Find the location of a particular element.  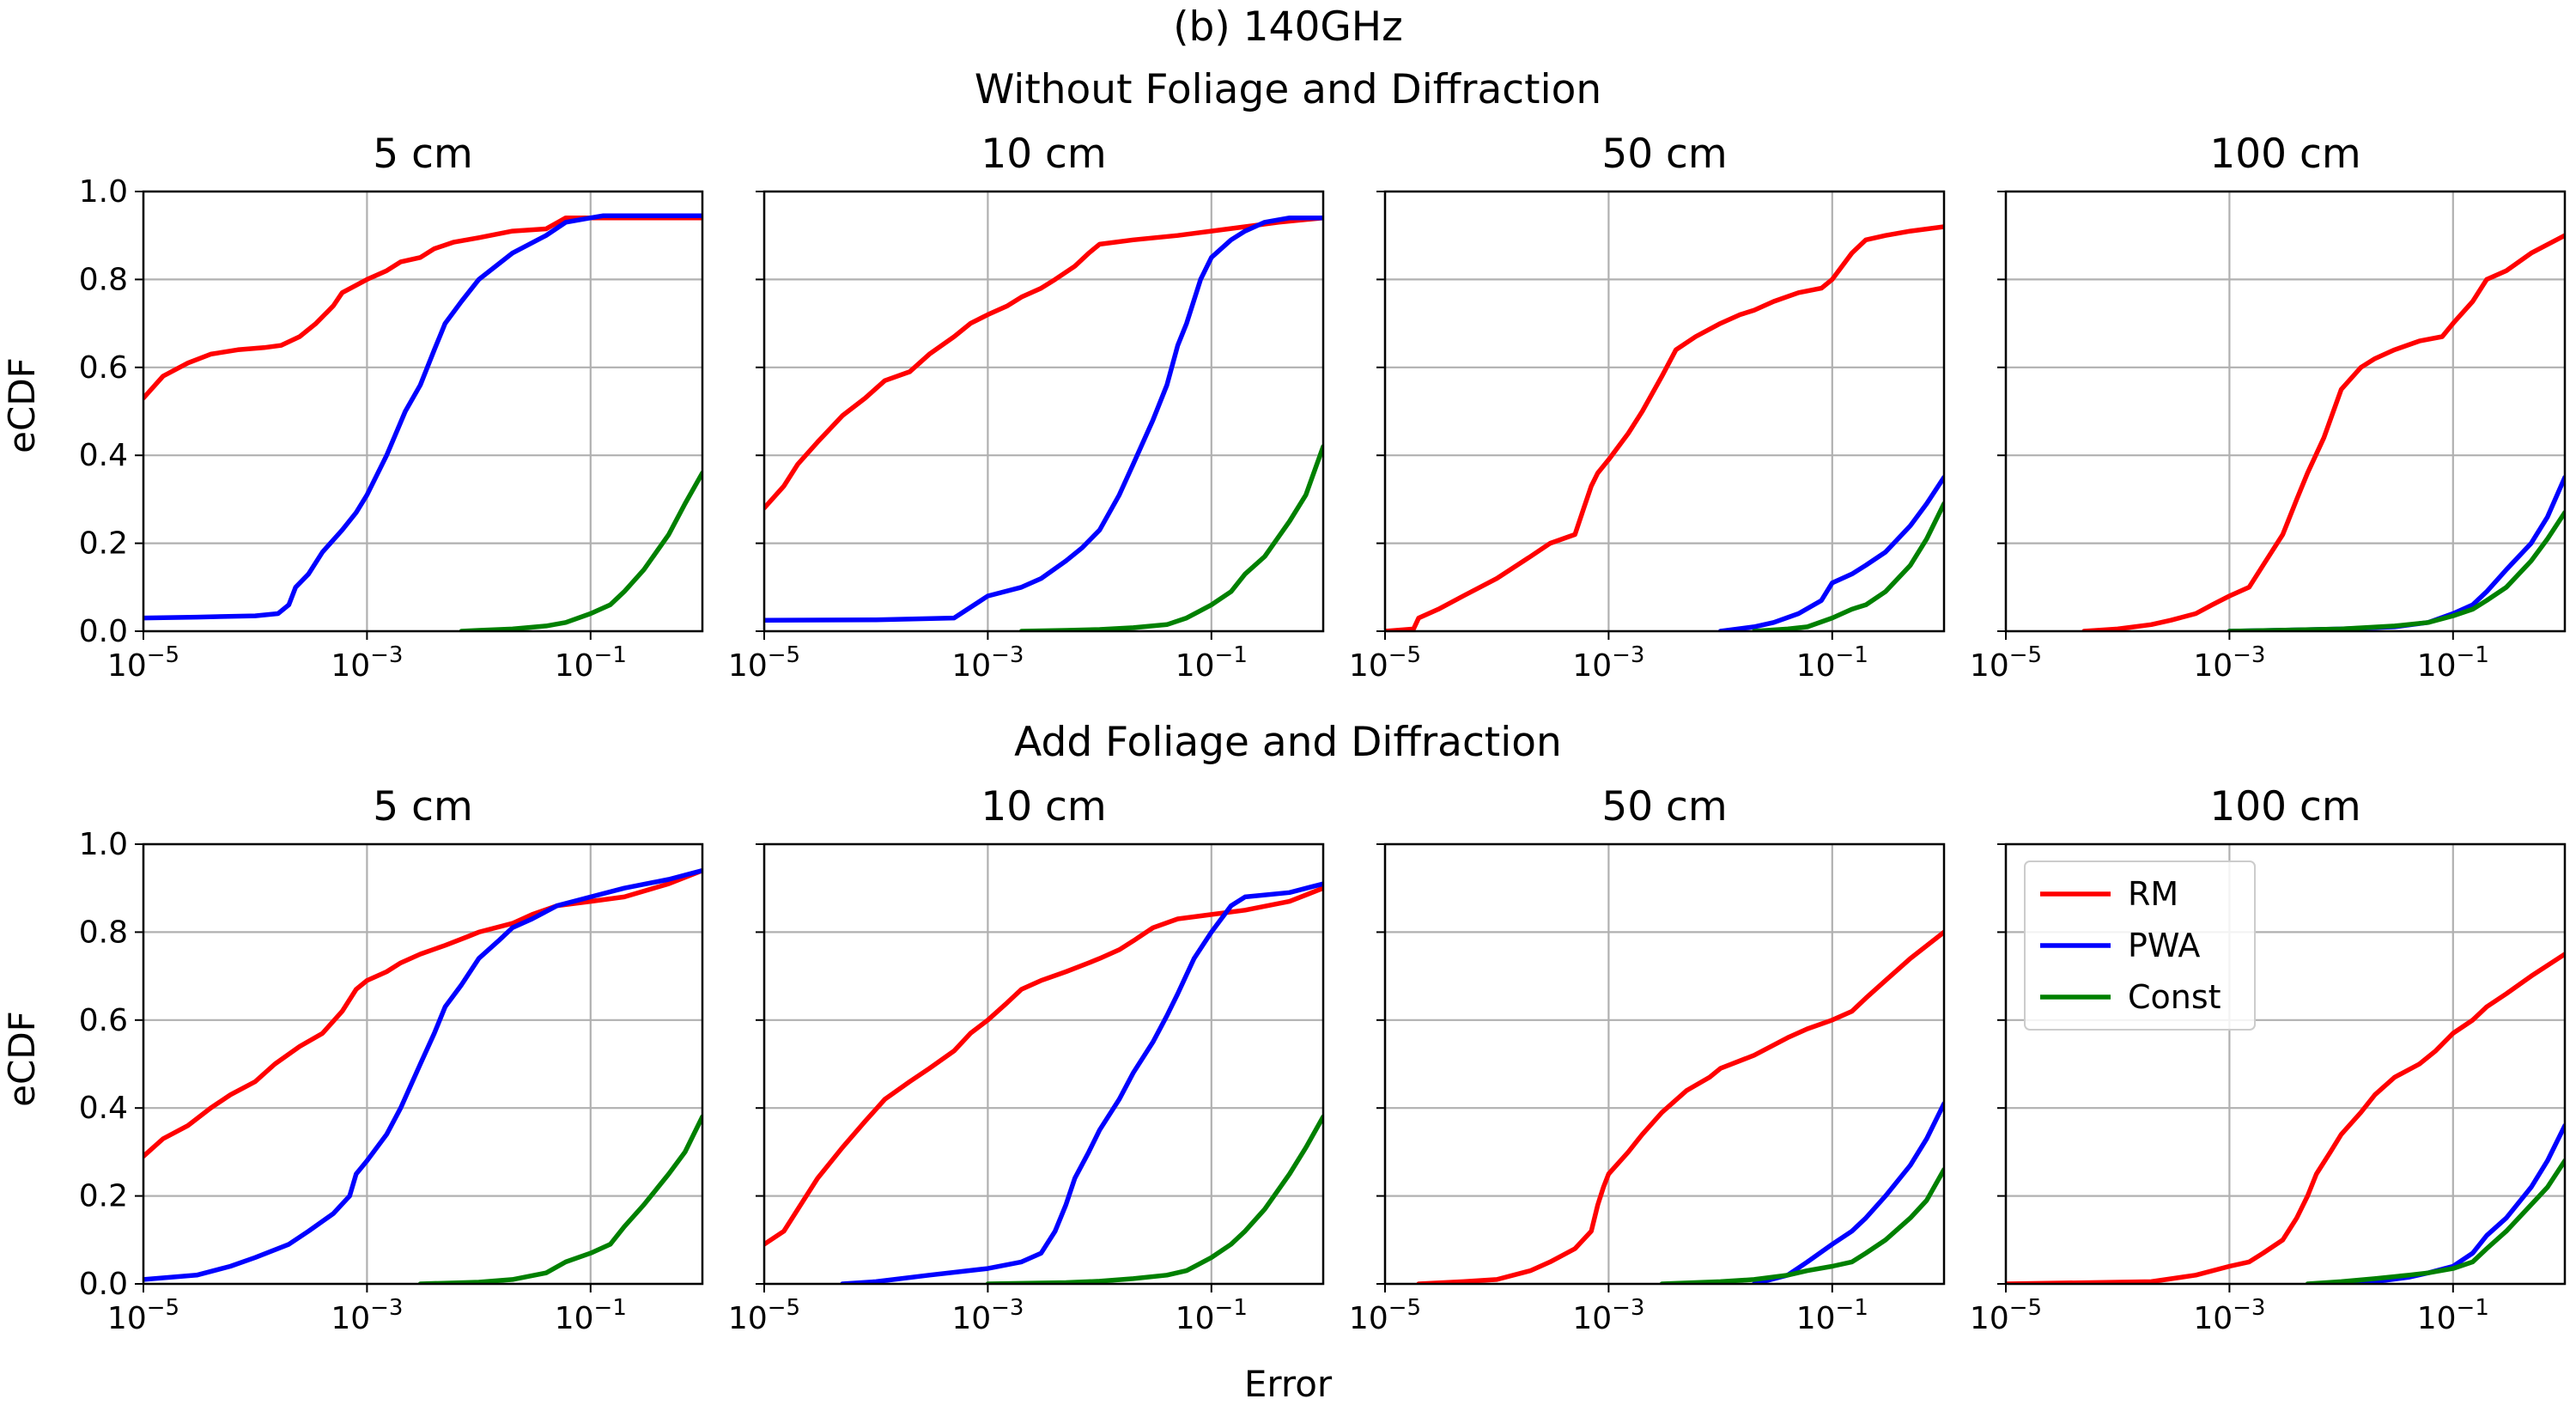

panel-1-1: 10 cm 10⁻⁵ 10⁻³ 10⁻¹ is located at coordinates (1027, 1059).